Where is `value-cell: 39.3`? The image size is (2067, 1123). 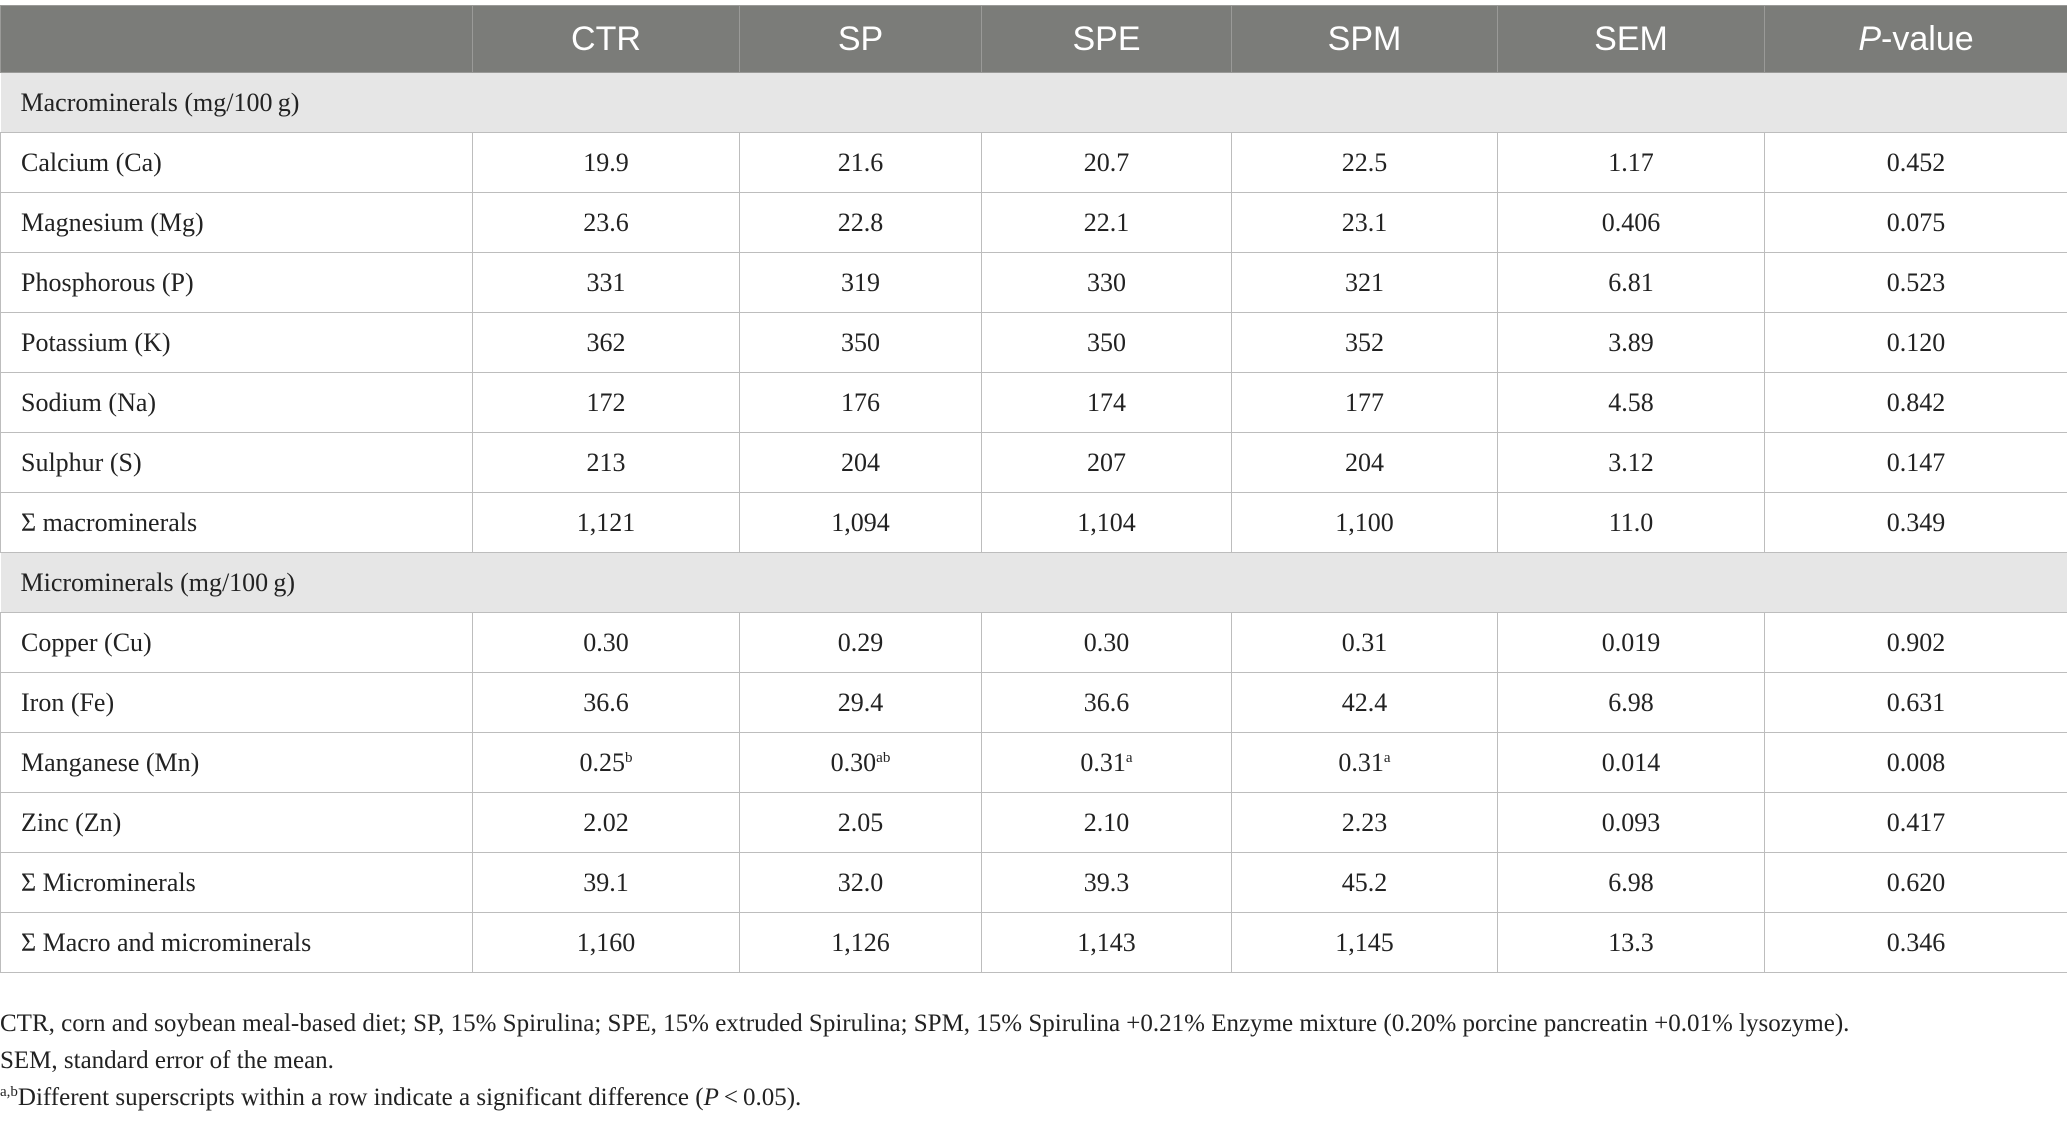 value-cell: 39.3 is located at coordinates (1106, 882).